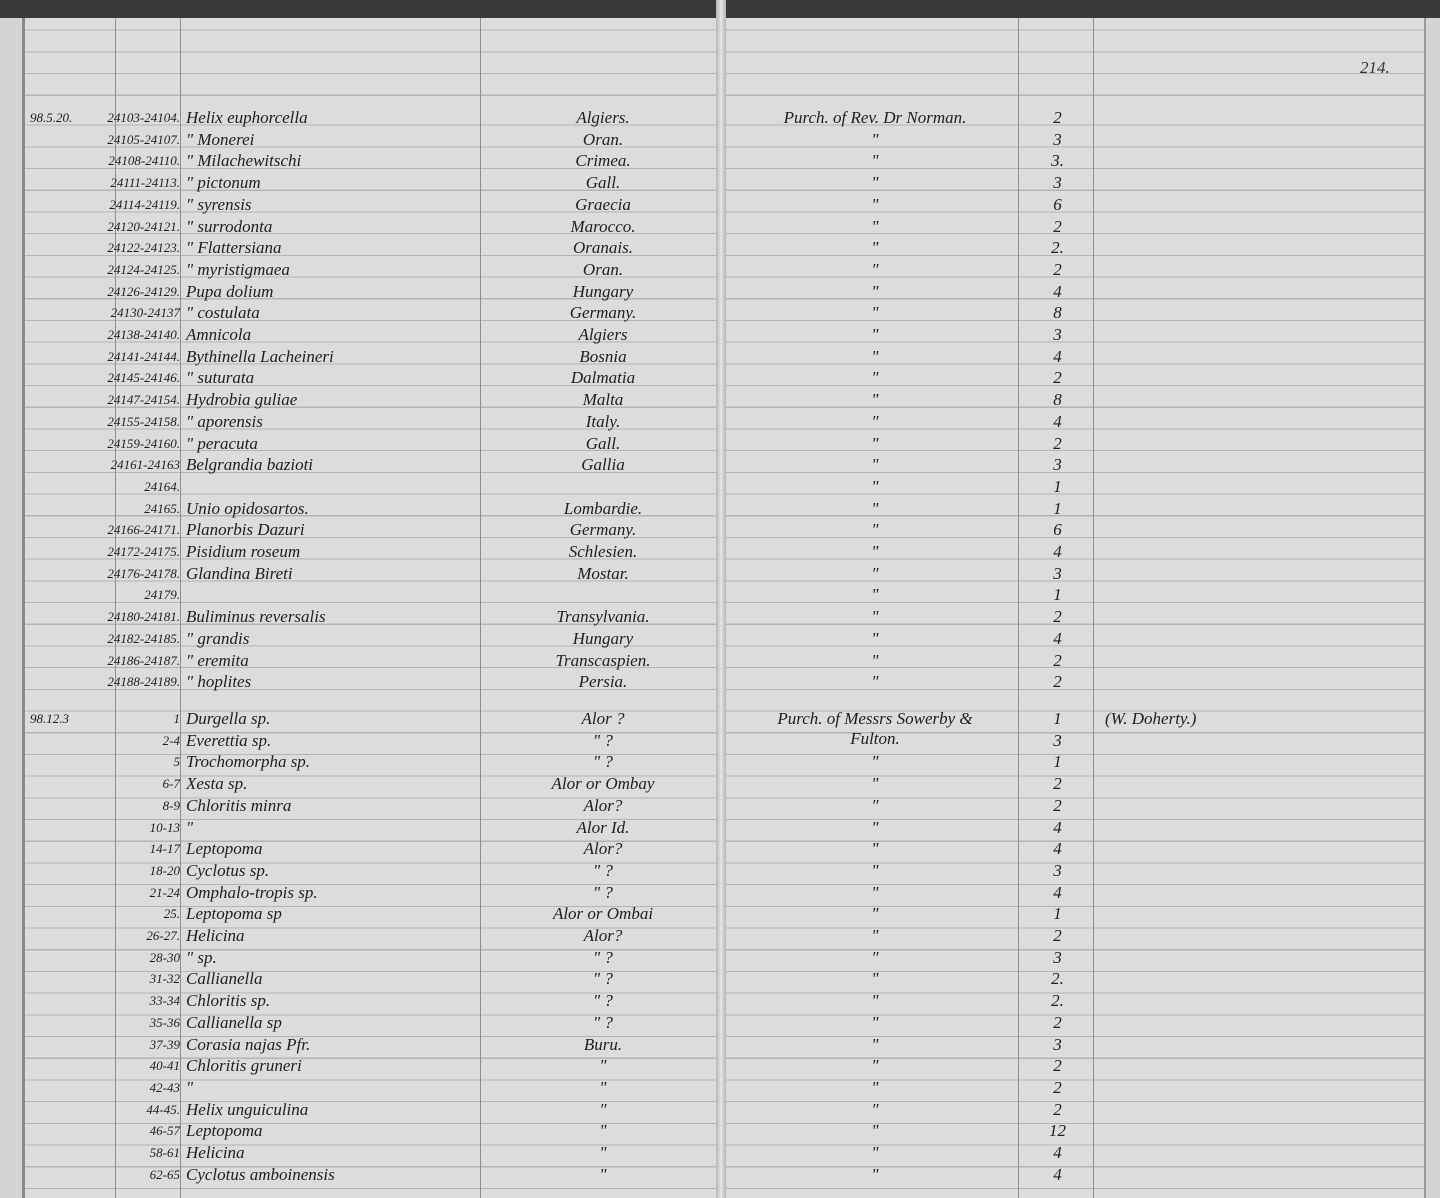 This screenshot has width=1440, height=1198. What do you see at coordinates (603, 1044) in the screenshot?
I see `entry-locality: Buru.` at bounding box center [603, 1044].